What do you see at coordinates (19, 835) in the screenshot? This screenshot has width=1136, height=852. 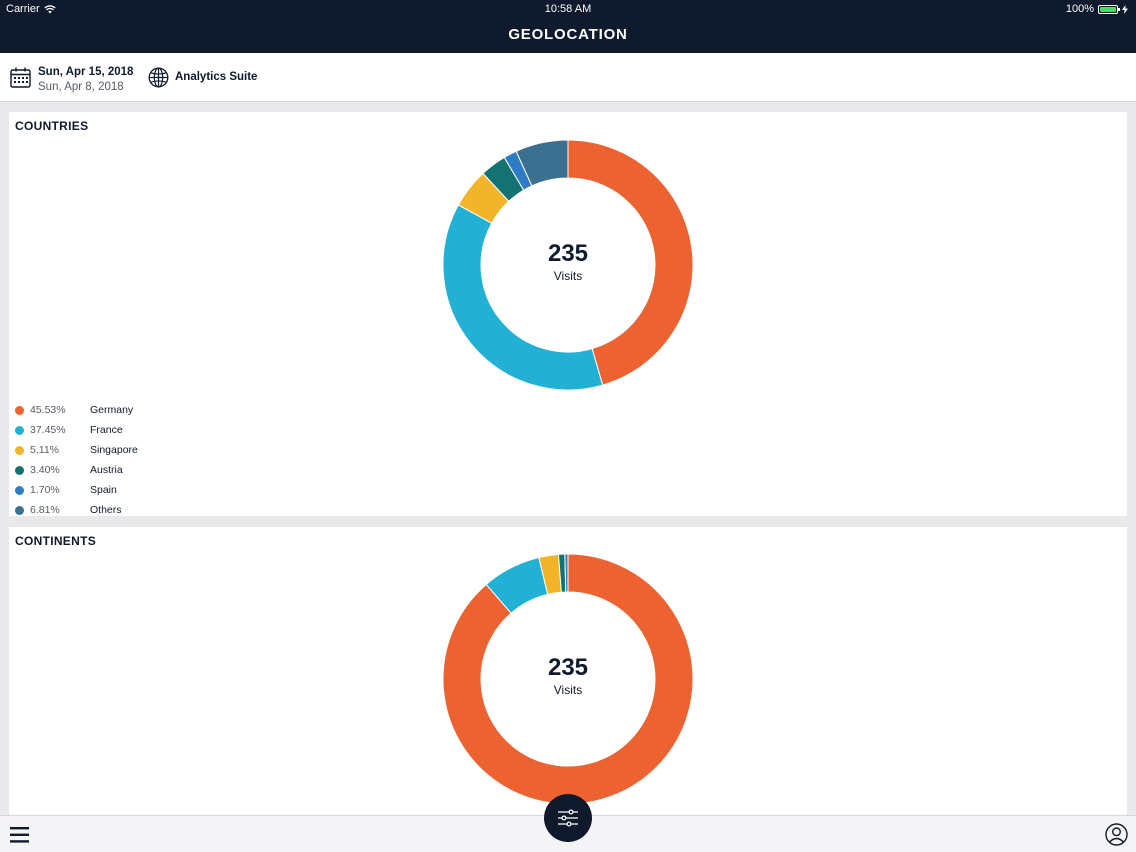 I see `hamburger-menu-icon` at bounding box center [19, 835].